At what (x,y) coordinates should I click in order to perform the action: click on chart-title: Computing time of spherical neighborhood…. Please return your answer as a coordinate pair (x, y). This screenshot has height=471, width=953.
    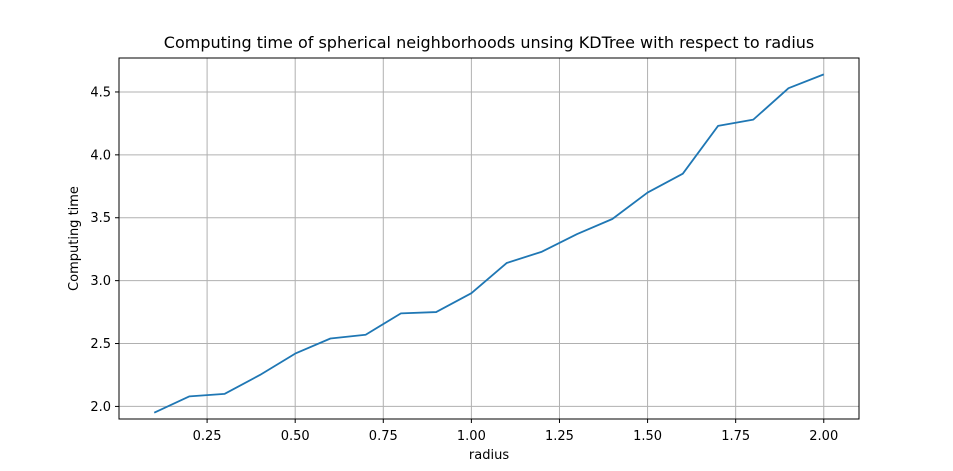
    Looking at the image, I should click on (489, 42).